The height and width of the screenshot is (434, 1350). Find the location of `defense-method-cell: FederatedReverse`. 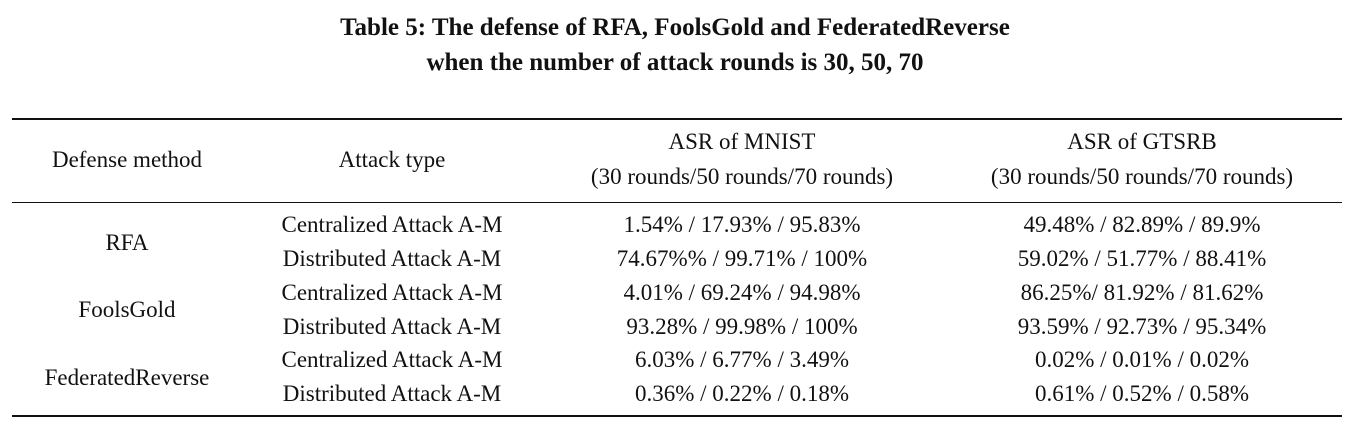

defense-method-cell: FederatedReverse is located at coordinates (127, 377).